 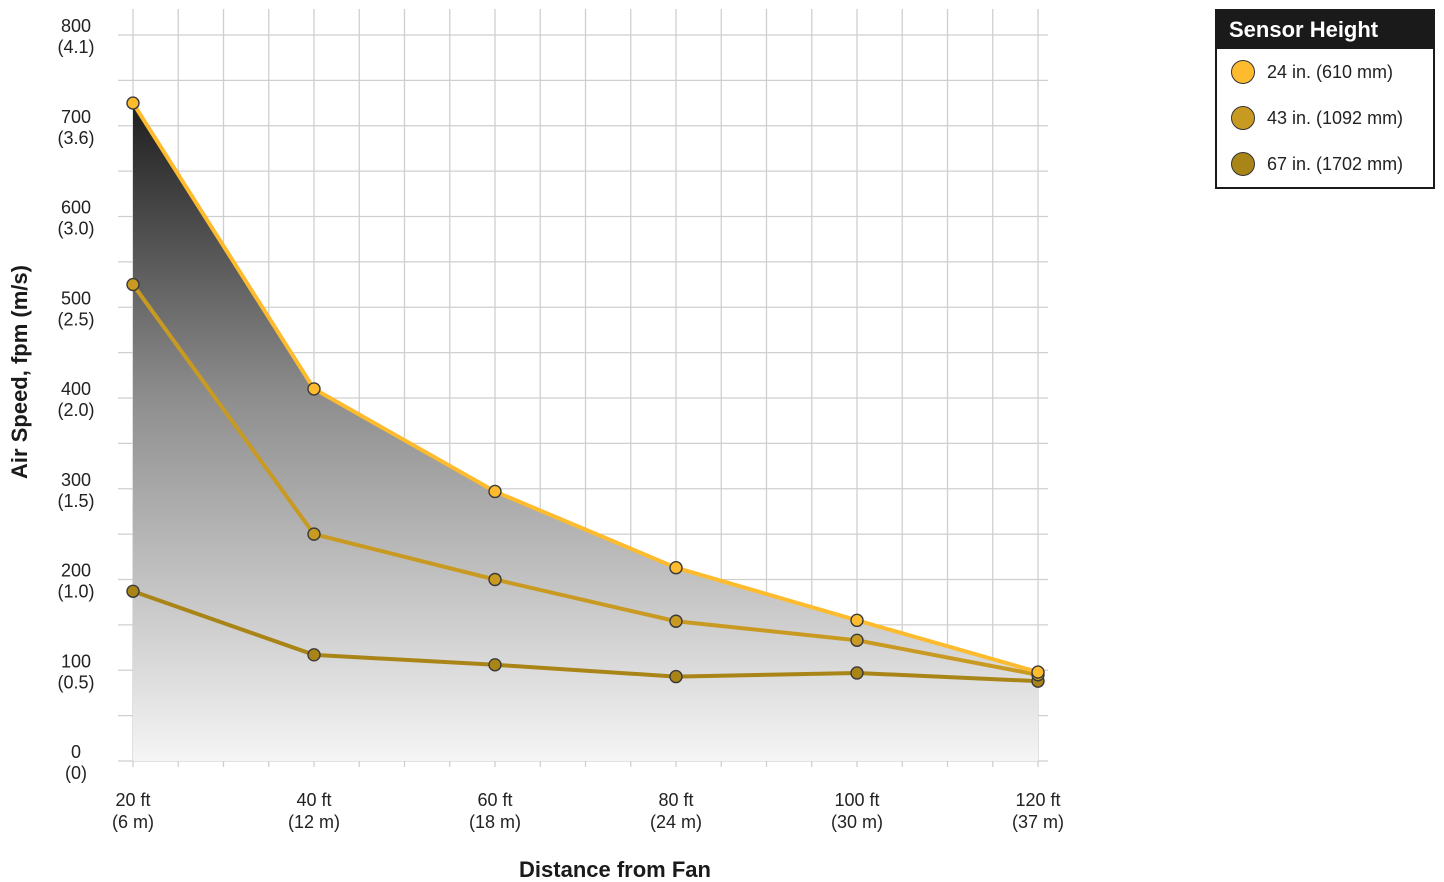 I want to click on y-tick-sublabel: (4.1), so click(x=75, y=47).